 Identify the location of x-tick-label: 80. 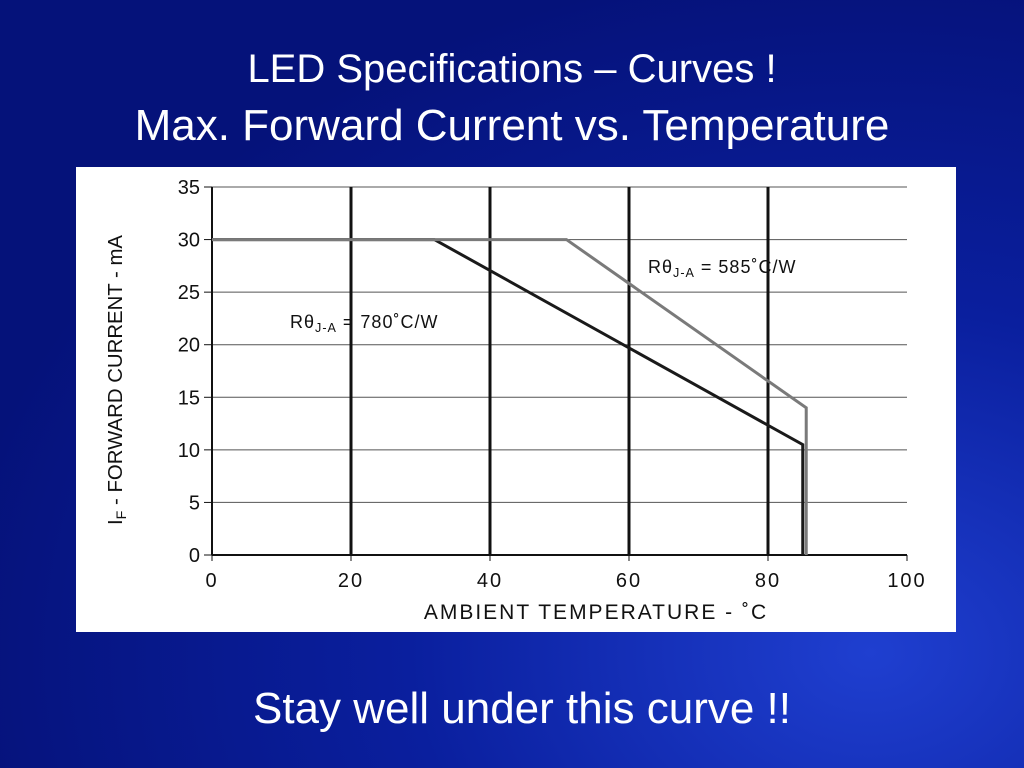
(768, 581).